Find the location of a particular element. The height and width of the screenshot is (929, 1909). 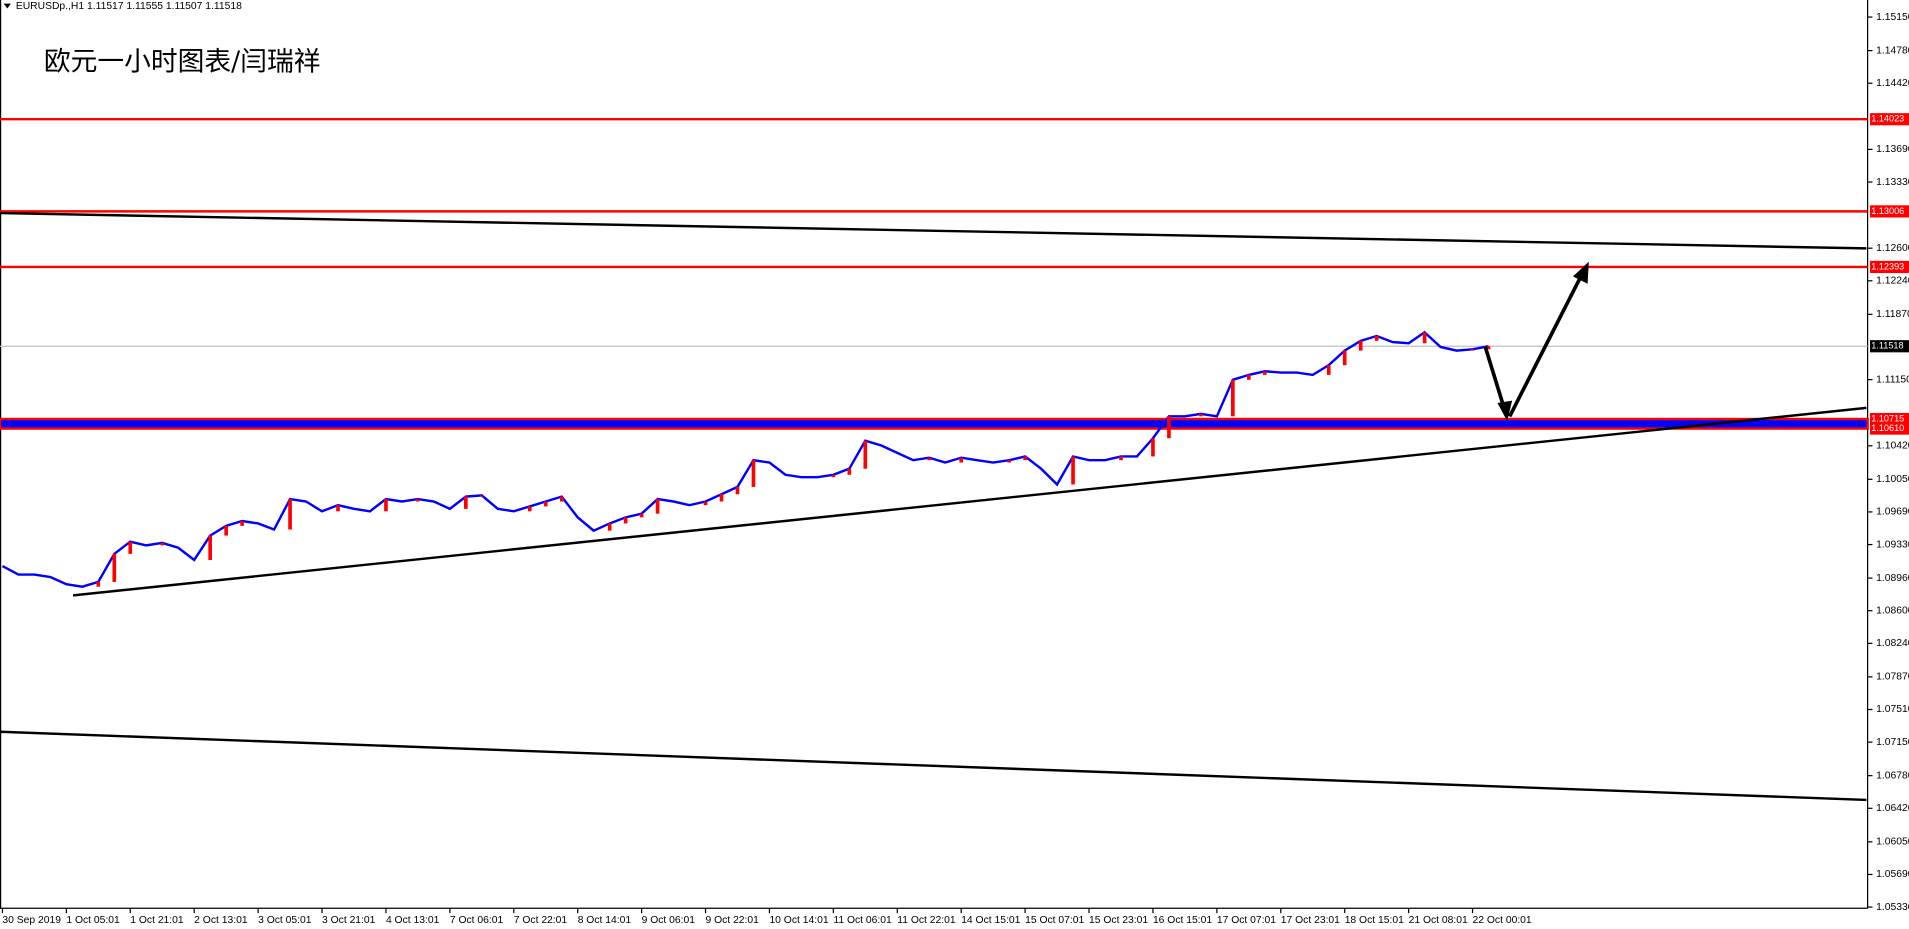

y-tick-label: 1.11150 is located at coordinates (1892, 379).